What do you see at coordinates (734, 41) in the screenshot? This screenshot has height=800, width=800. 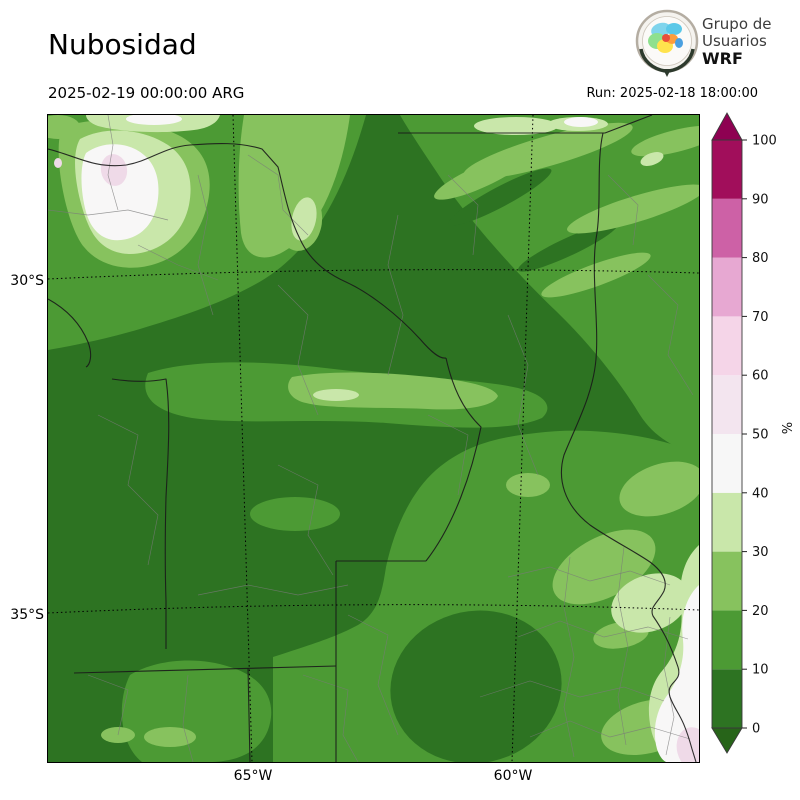 I see `logo-line-2: Usuarios` at bounding box center [734, 41].